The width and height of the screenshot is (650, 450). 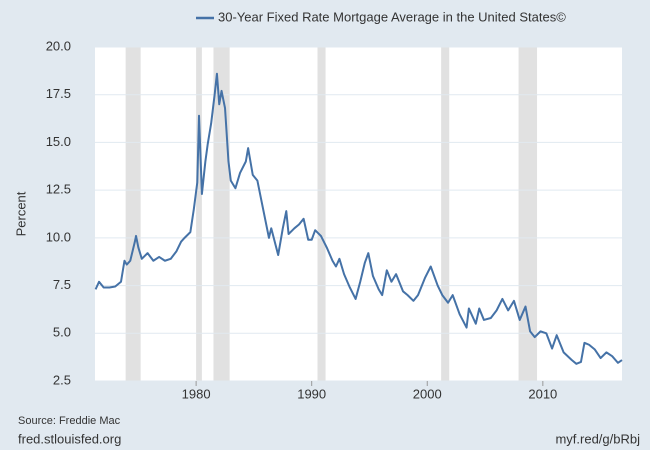 I want to click on y-tick-label: 12.5, so click(x=58, y=189).